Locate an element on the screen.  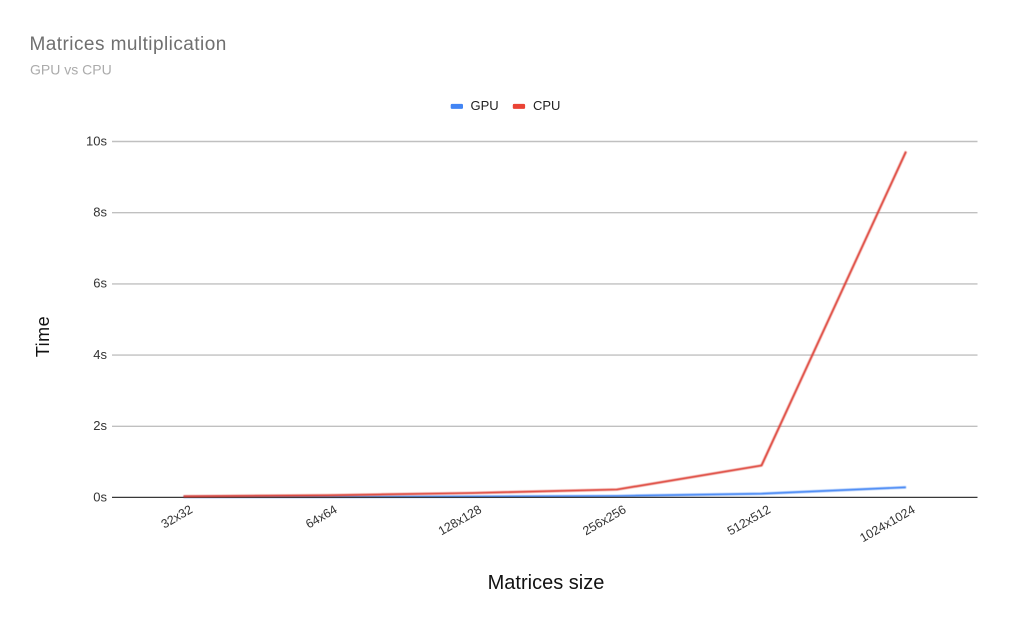
svg-text: 8s is located at coordinates (100, 212).